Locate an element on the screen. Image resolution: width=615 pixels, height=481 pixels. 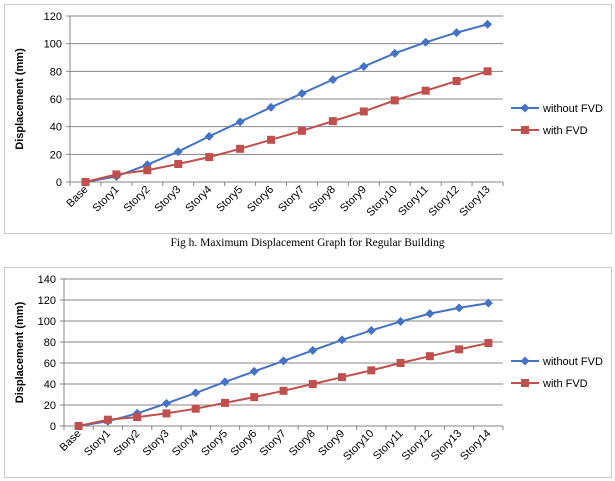
x-tick-label: Story14 is located at coordinates (475, 445).